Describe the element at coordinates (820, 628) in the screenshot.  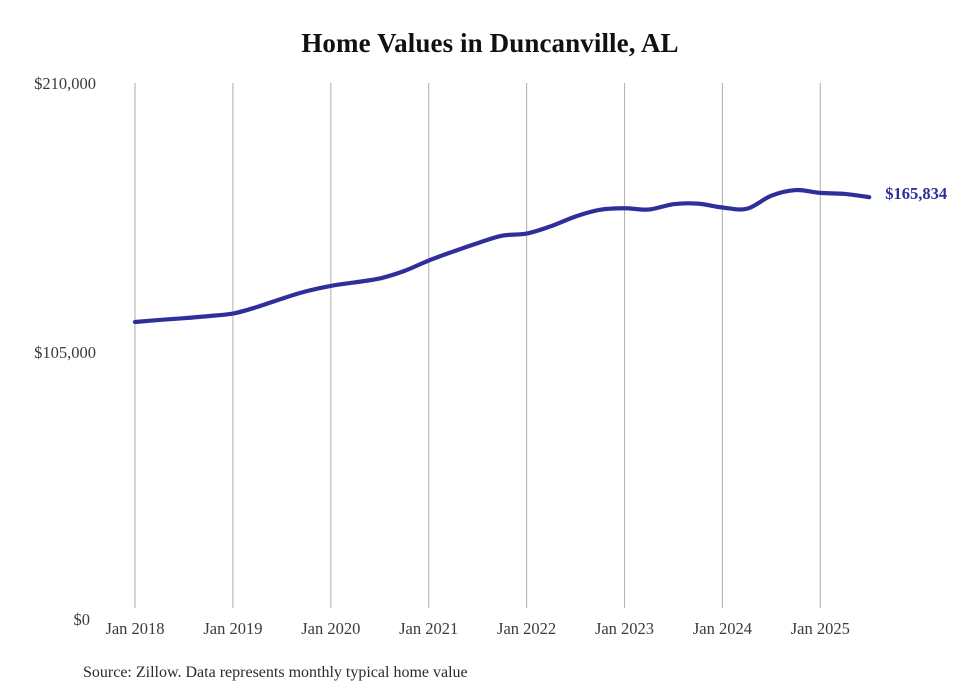
I see `x-axis-tick-jan-2025: Jan 2025` at that location.